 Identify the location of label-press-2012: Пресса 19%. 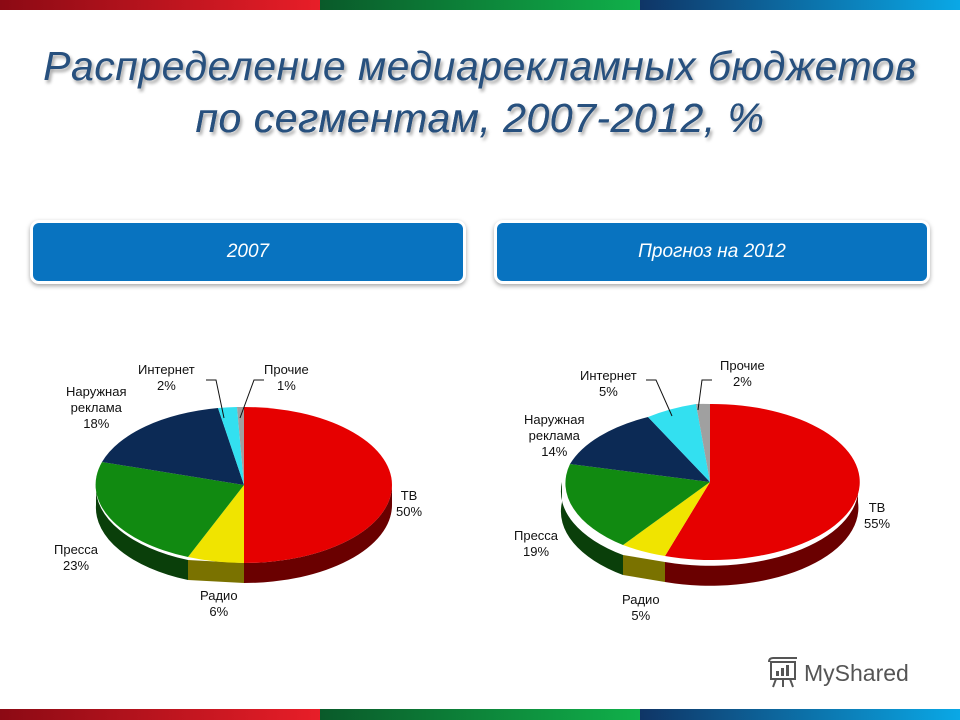
(536, 543).